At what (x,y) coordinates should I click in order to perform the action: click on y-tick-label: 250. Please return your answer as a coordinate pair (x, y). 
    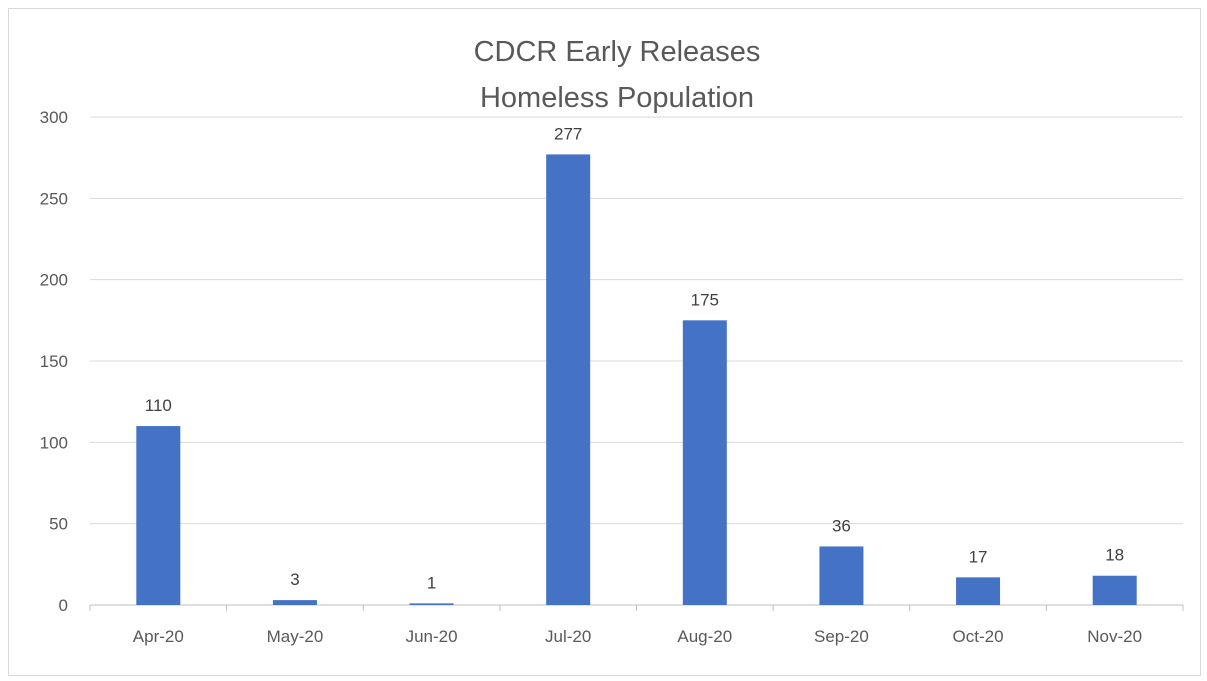
    Looking at the image, I should click on (54, 198).